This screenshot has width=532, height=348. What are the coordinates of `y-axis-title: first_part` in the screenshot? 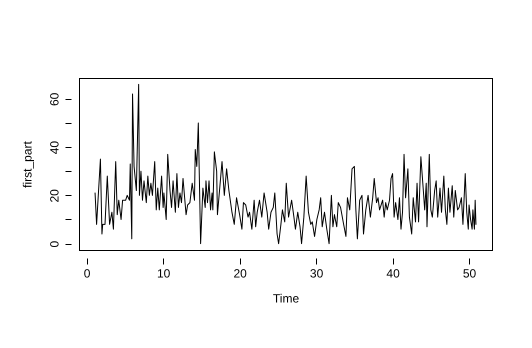 It's located at (27, 164).